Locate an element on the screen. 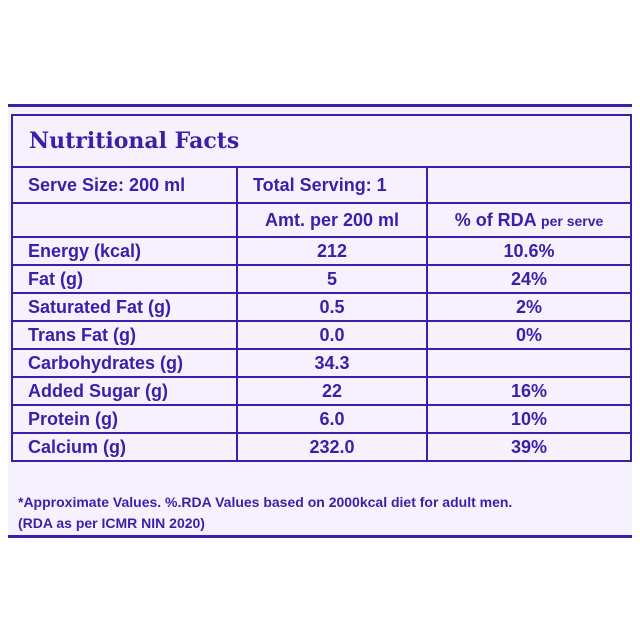 The height and width of the screenshot is (640, 640). nutrient-amount: 0.5 is located at coordinates (332, 307).